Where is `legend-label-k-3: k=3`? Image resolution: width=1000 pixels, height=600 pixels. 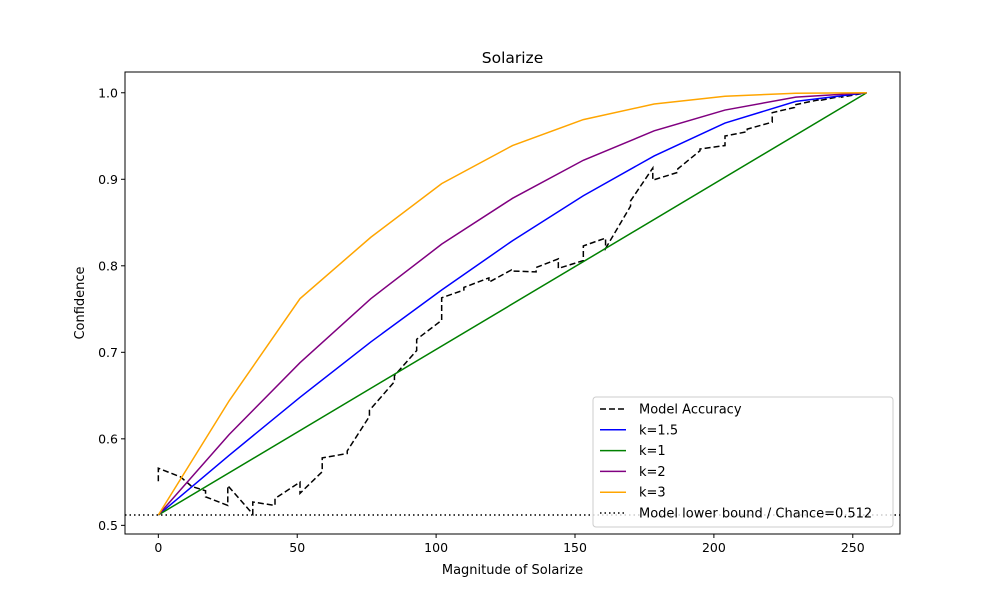 legend-label-k-3: k=3 is located at coordinates (652, 493).